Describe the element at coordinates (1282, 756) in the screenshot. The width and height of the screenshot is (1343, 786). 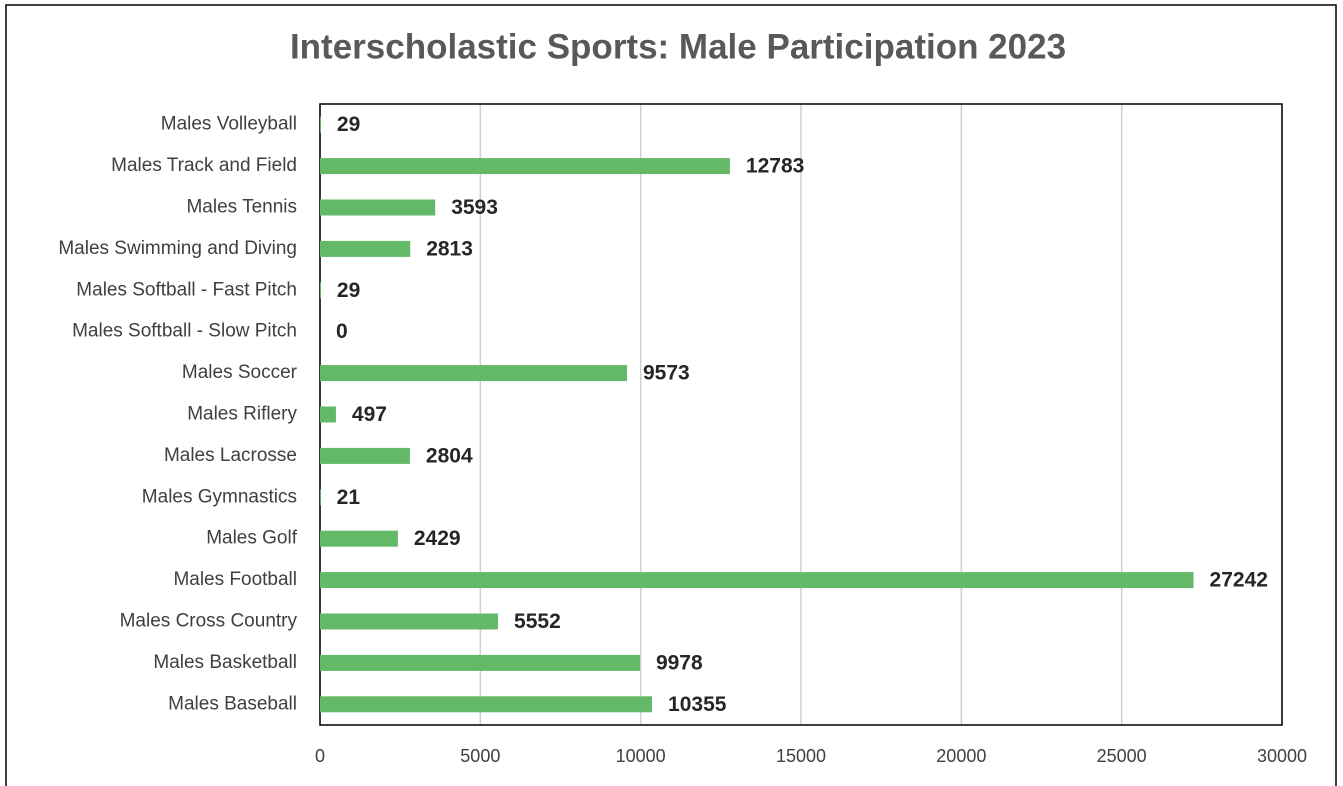
I see `x-tick-label: 30000` at that location.